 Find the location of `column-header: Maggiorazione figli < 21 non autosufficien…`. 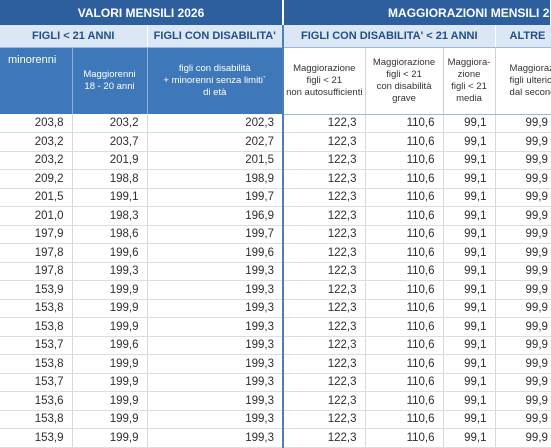

column-header: Maggiorazione figli < 21 non autosufficien… is located at coordinates (324, 81).